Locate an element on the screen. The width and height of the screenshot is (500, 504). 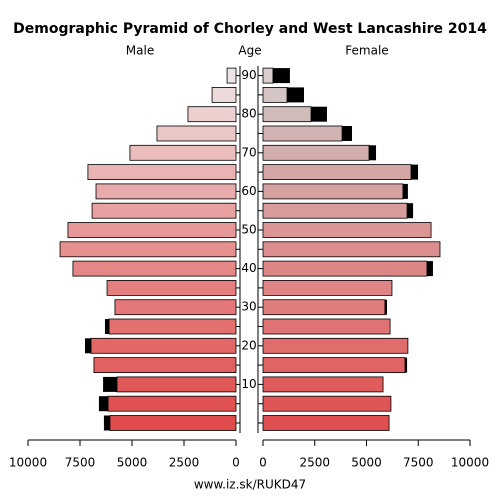
y-tick-label: 40 is located at coordinates (248, 268).